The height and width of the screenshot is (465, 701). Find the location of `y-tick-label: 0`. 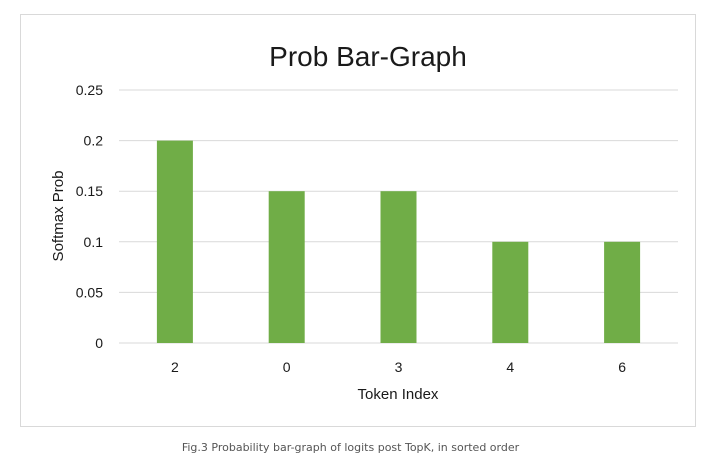

y-tick-label: 0 is located at coordinates (99, 343).